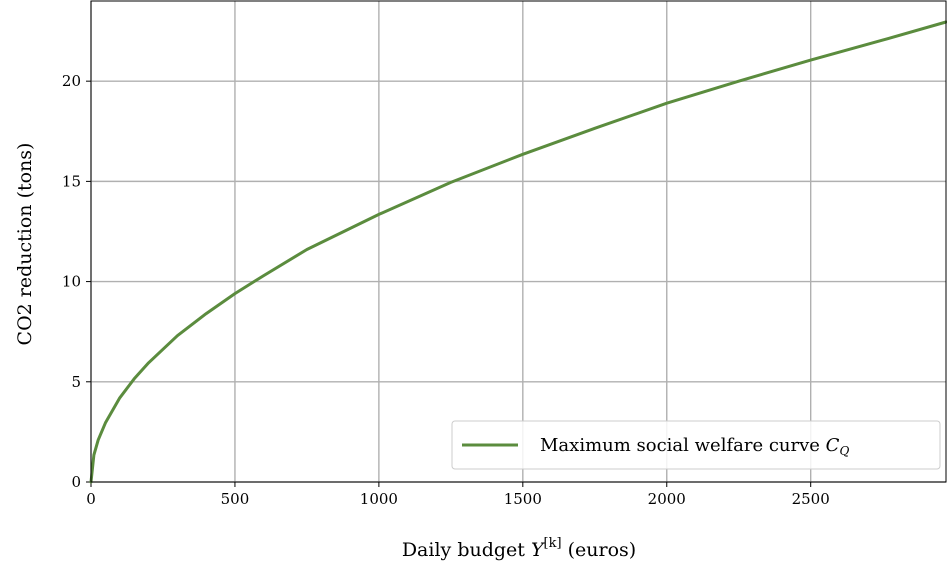 Image resolution: width=947 pixels, height=565 pixels. What do you see at coordinates (553, 543) in the screenshot?
I see `x-axis-label-sup: [k]` at bounding box center [553, 543].